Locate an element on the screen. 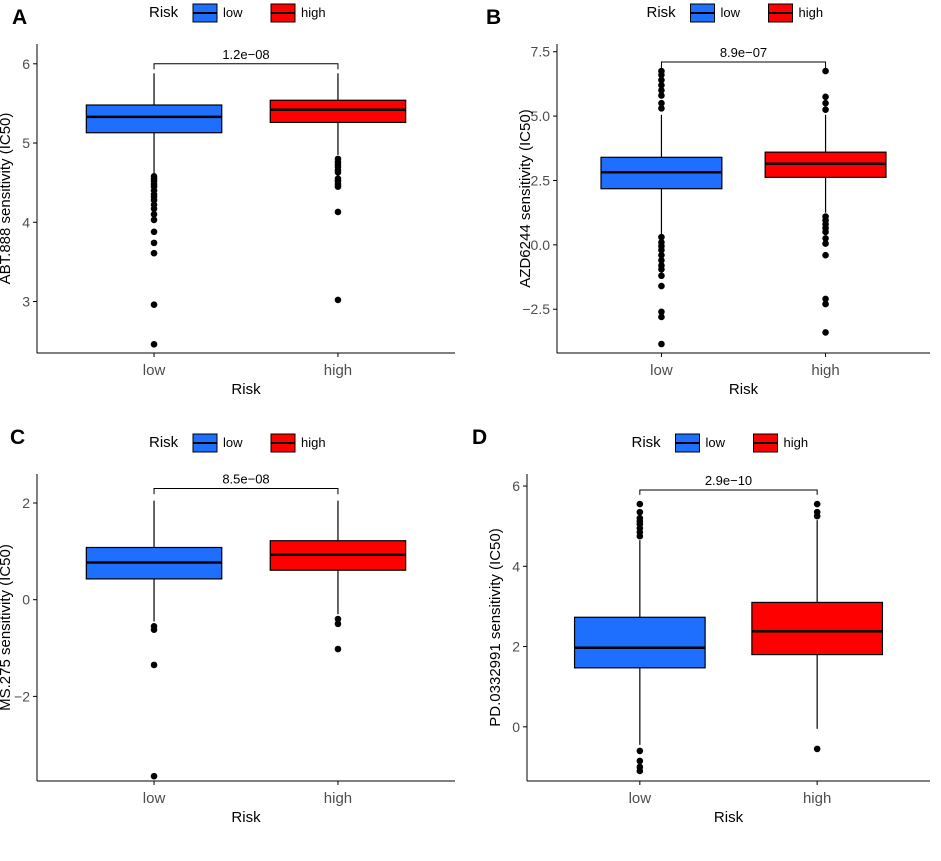 The height and width of the screenshot is (861, 941). panel-label: B is located at coordinates (493, 17).